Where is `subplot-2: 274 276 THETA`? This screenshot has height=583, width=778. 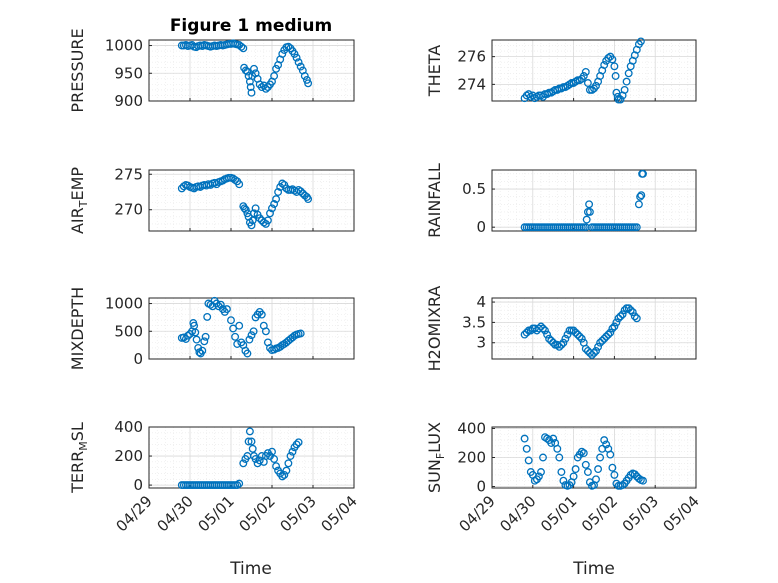 subplot-2: 274 276 THETA is located at coordinates (561, 70).